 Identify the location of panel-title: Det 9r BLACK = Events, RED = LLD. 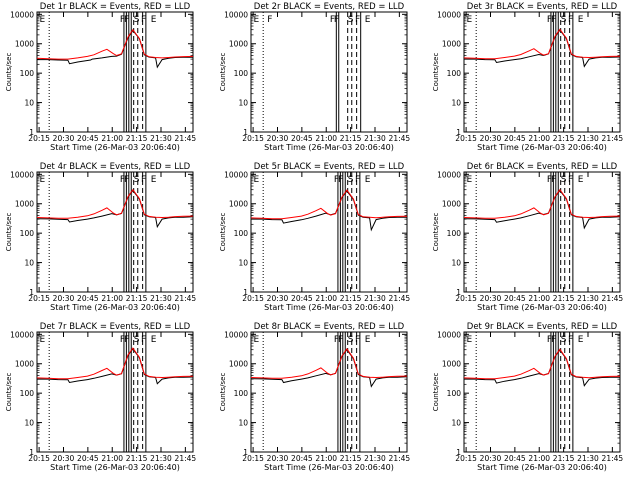
(542, 327).